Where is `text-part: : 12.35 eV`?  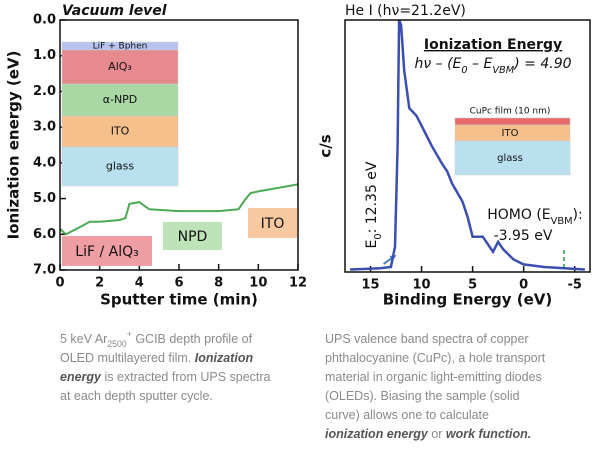
text-part: : 12.35 eV is located at coordinates (372, 197).